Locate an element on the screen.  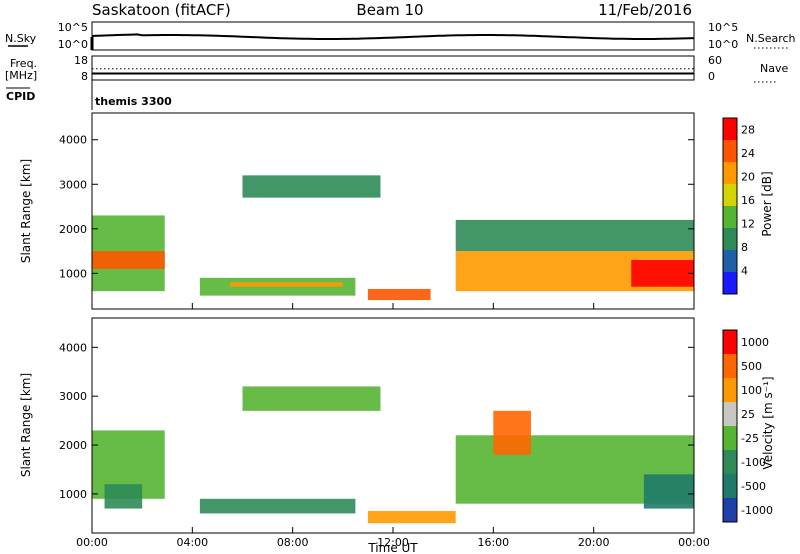
cpid-text: themis 3300 is located at coordinates (133, 101).